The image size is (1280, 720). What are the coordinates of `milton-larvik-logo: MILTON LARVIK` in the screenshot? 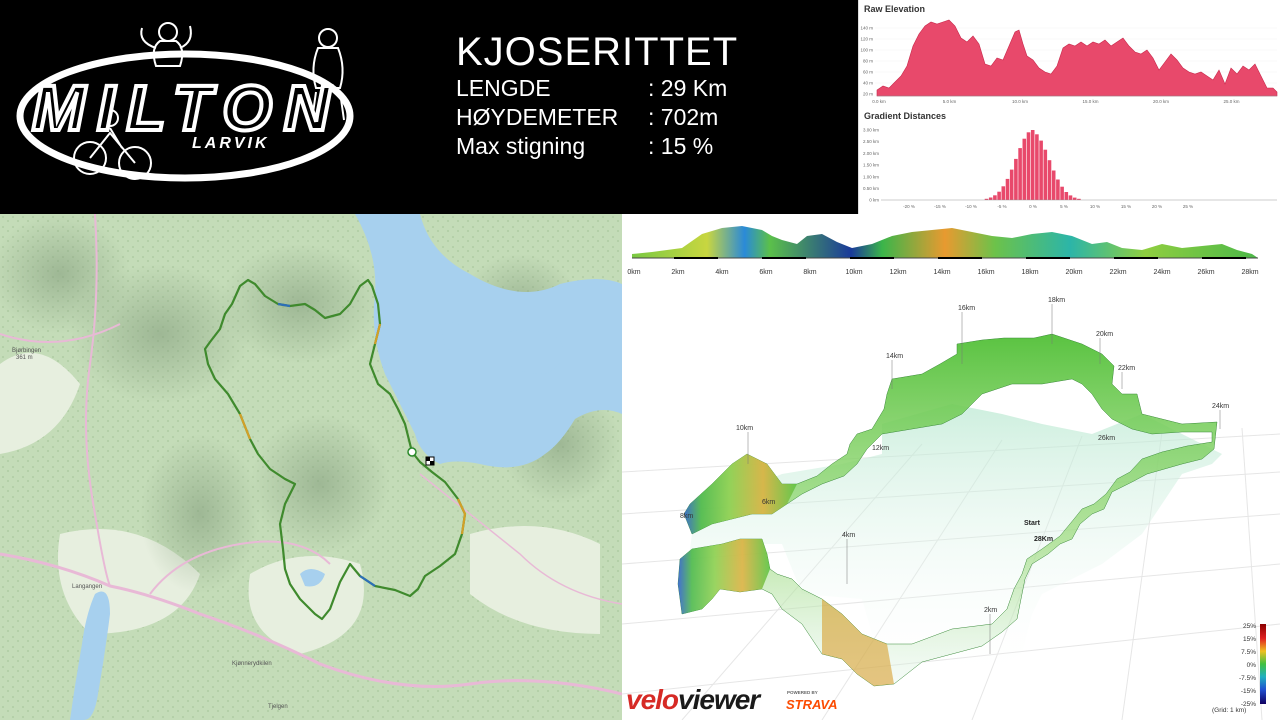 It's located at (185, 102).